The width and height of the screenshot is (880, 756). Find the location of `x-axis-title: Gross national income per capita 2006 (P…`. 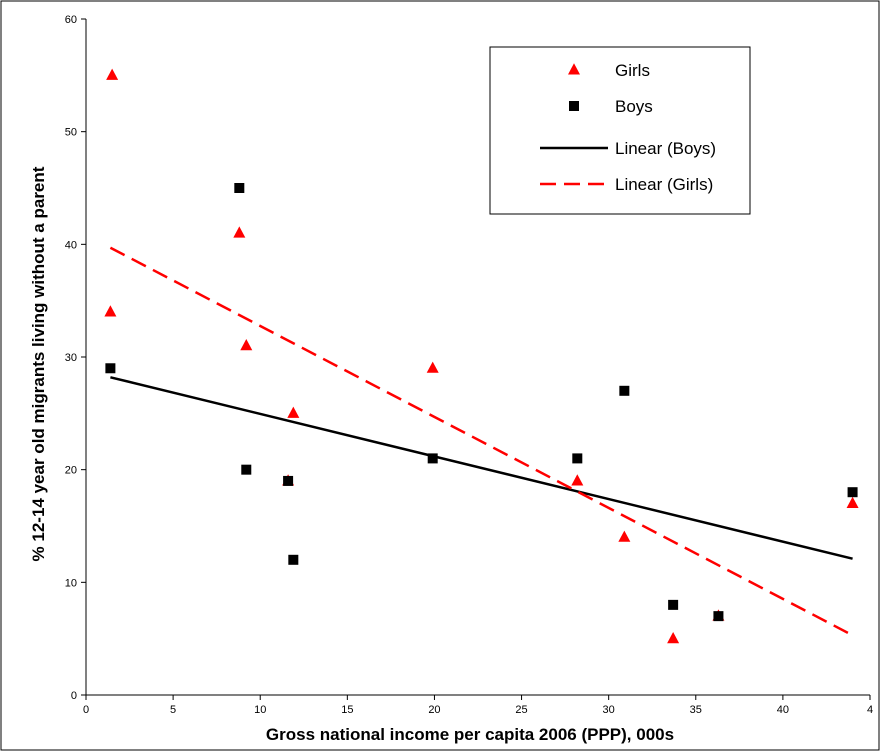

x-axis-title: Gross national income per capita 2006 (P… is located at coordinates (470, 734).